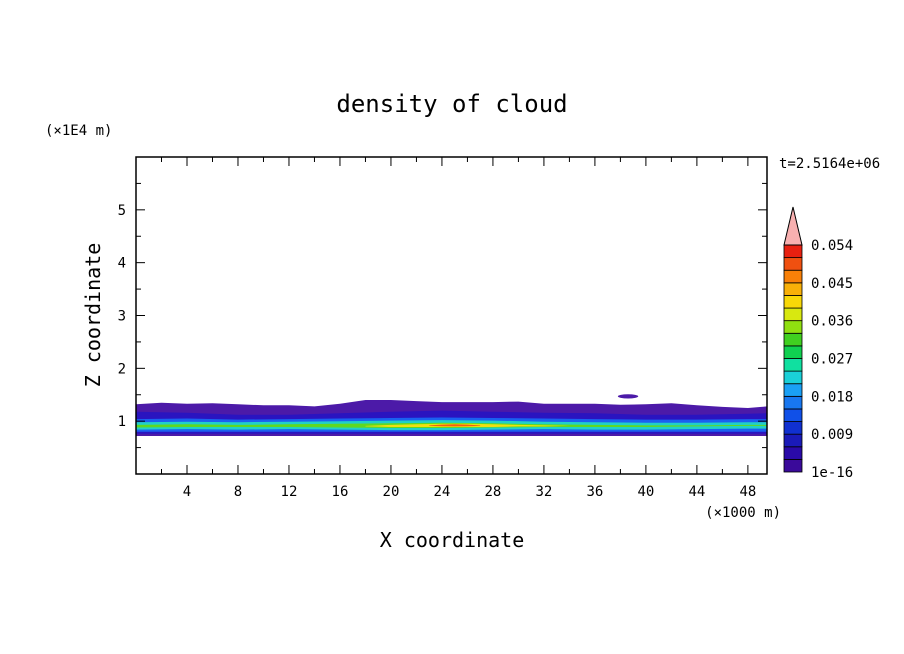 Image resolution: width=904 pixels, height=654 pixels. I want to click on y-tick-label: 4, so click(122, 264).